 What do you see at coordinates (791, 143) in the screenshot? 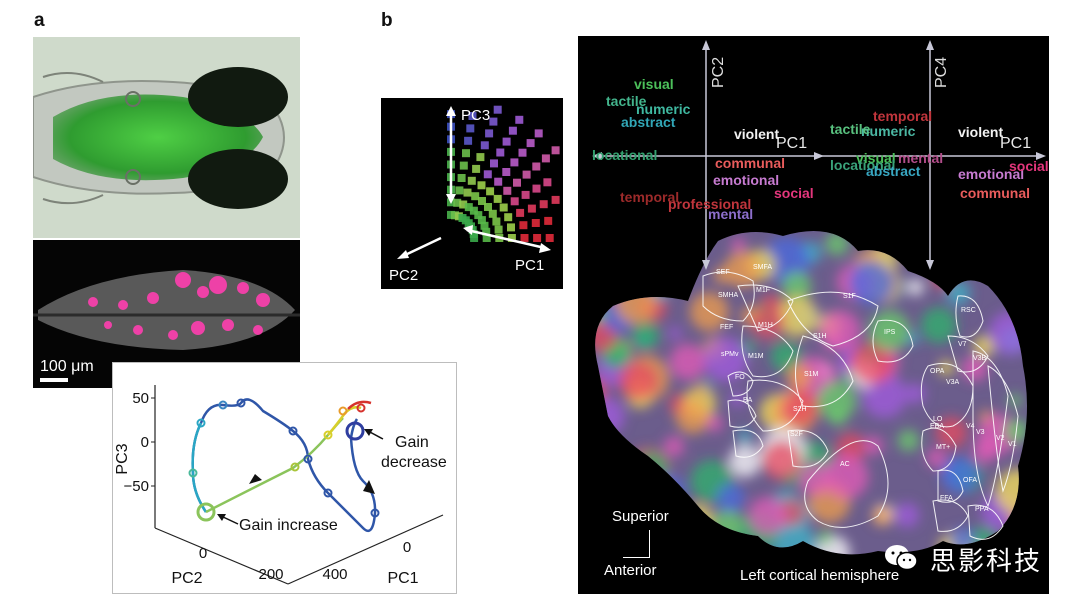
I see `left-x-axis-label: PC1` at bounding box center [791, 143].